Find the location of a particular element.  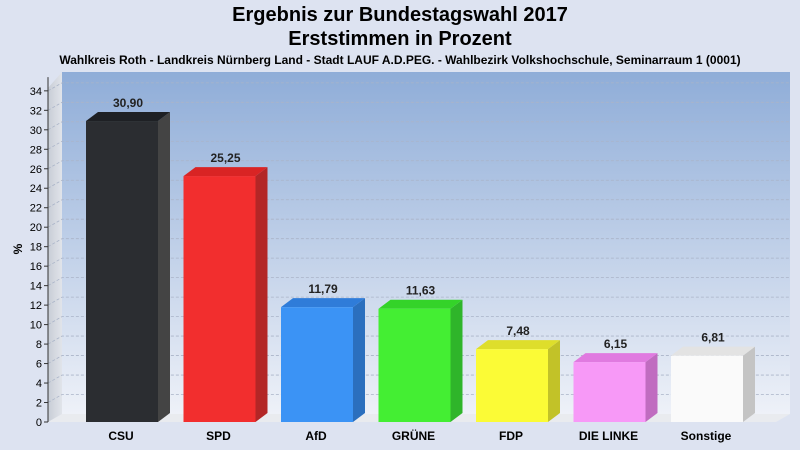

y-tick-label: 6 is located at coordinates (39, 365).